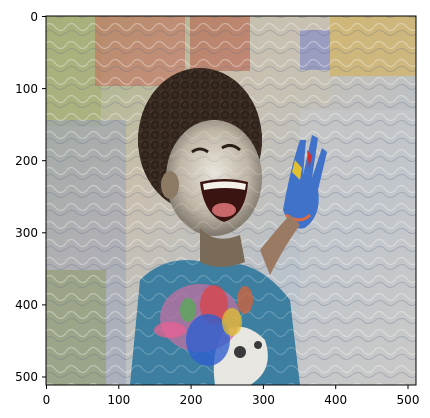 The width and height of the screenshot is (430, 418). What do you see at coordinates (26, 377) in the screenshot?
I see `y-tick-label: 500` at bounding box center [26, 377].